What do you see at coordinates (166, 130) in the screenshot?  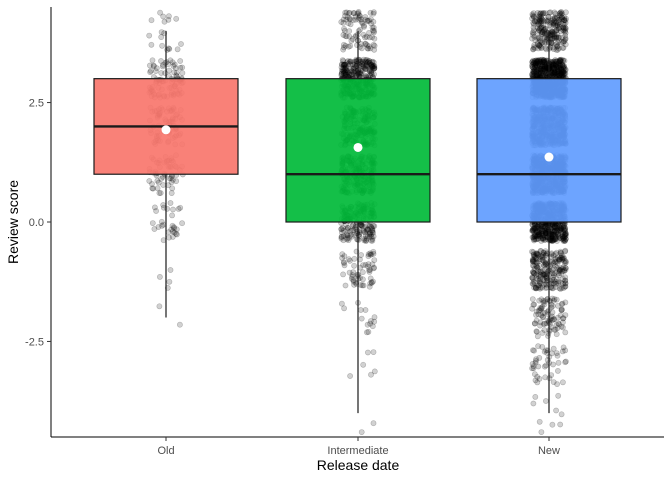 I see `mean-marker` at bounding box center [166, 130].